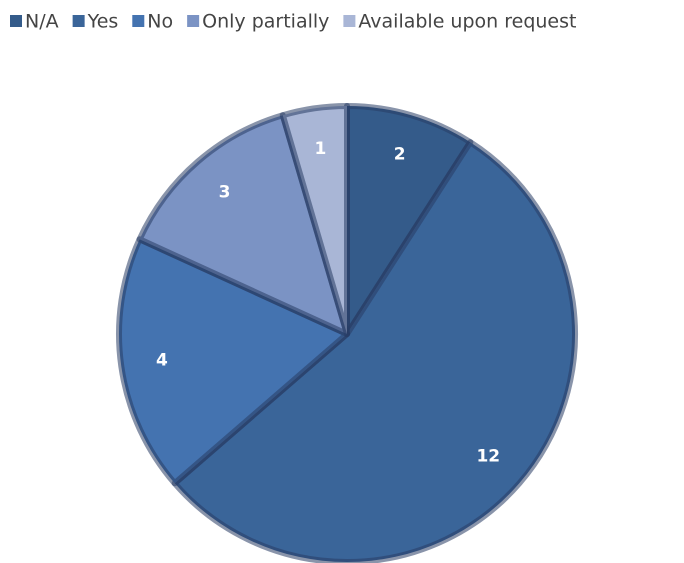 The image size is (684, 563). I want to click on legend-entry: Available upon request, so click(467, 22).